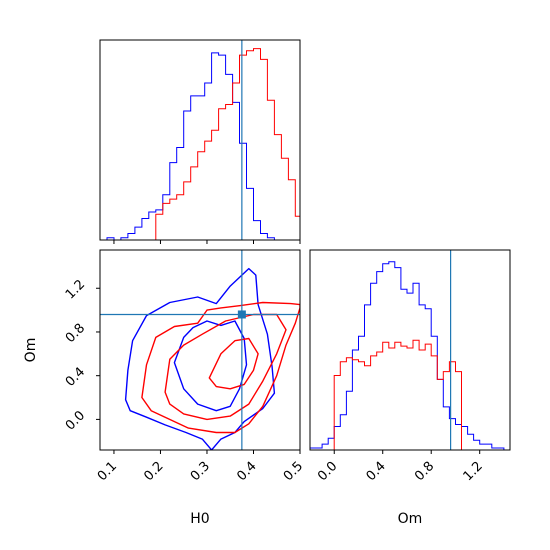 The image size is (550, 550). Describe the element at coordinates (31, 350) in the screenshot. I see `y-axis-label-om: Om` at that location.